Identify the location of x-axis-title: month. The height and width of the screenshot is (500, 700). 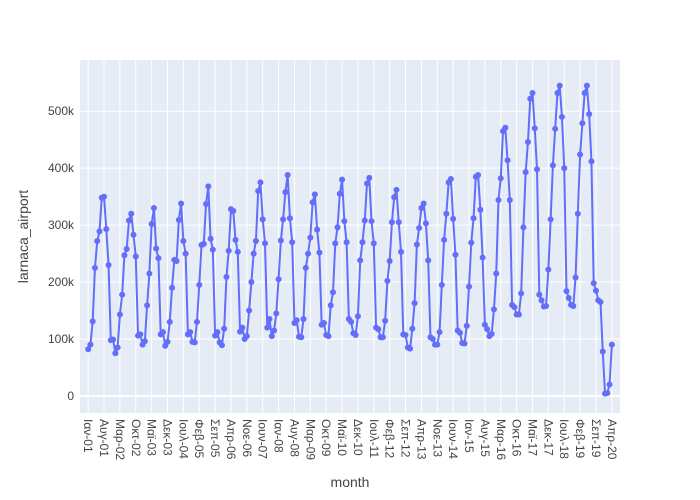
(350, 482).